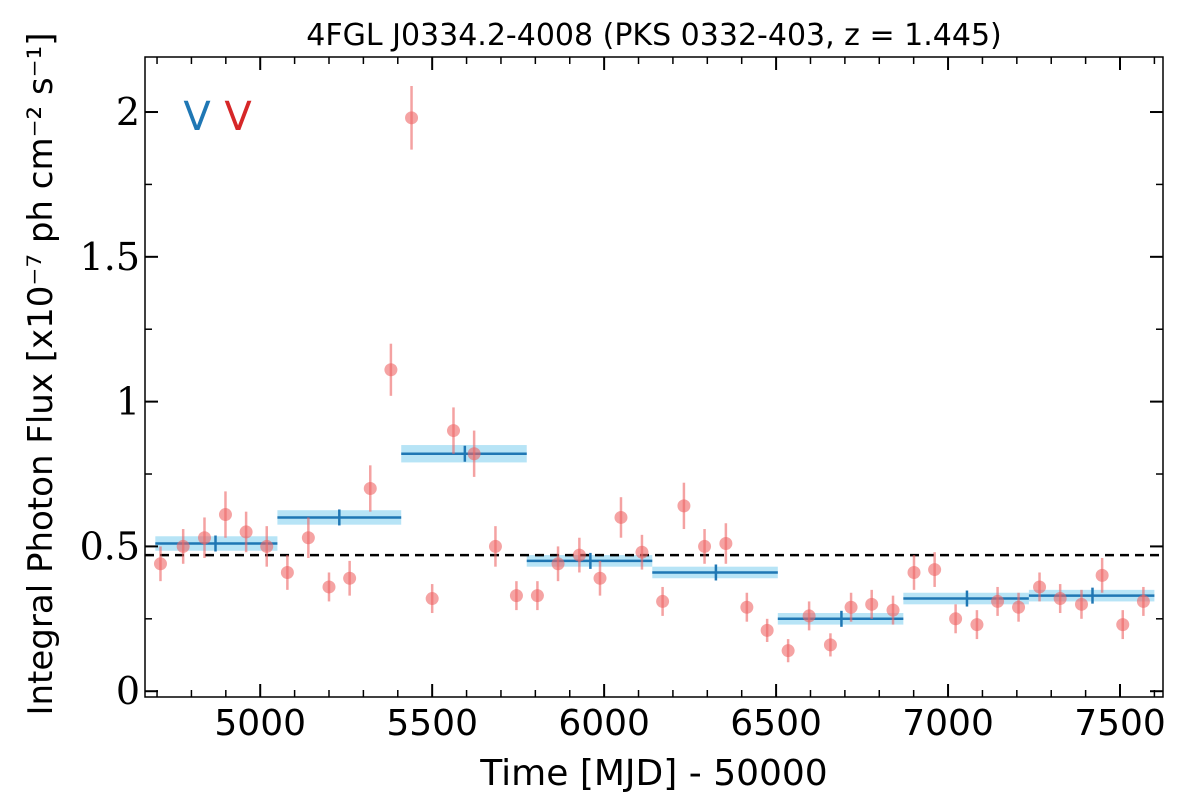 Image resolution: width=1200 pixels, height=800 pixels. What do you see at coordinates (653, 773) in the screenshot?
I see `x-axis-label: Time [MJD] - 50000` at bounding box center [653, 773].